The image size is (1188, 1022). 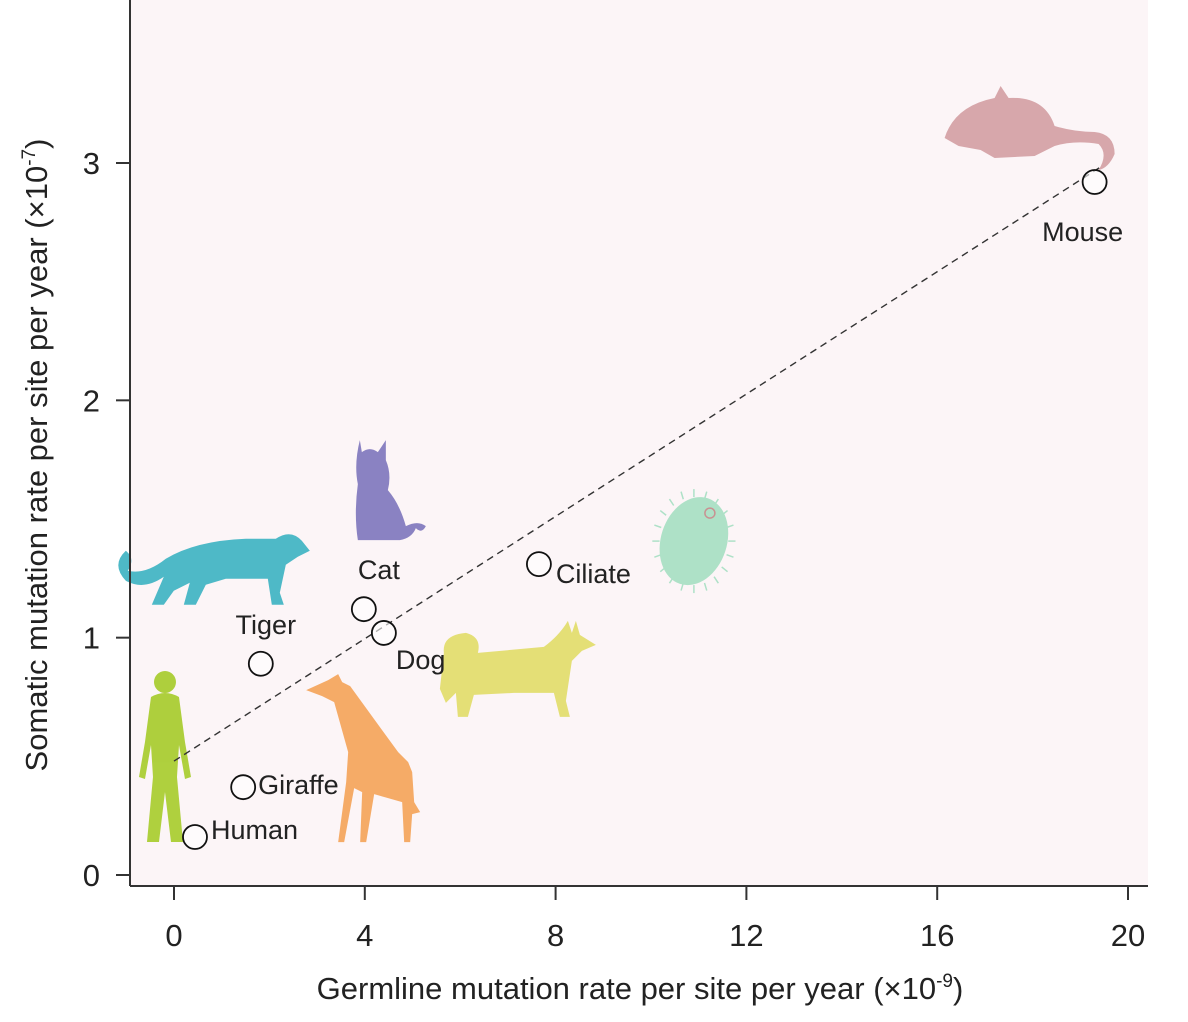 What do you see at coordinates (655, 919) in the screenshot?
I see `x-axis-ticks: 0 4 8 12 16 20` at bounding box center [655, 919].